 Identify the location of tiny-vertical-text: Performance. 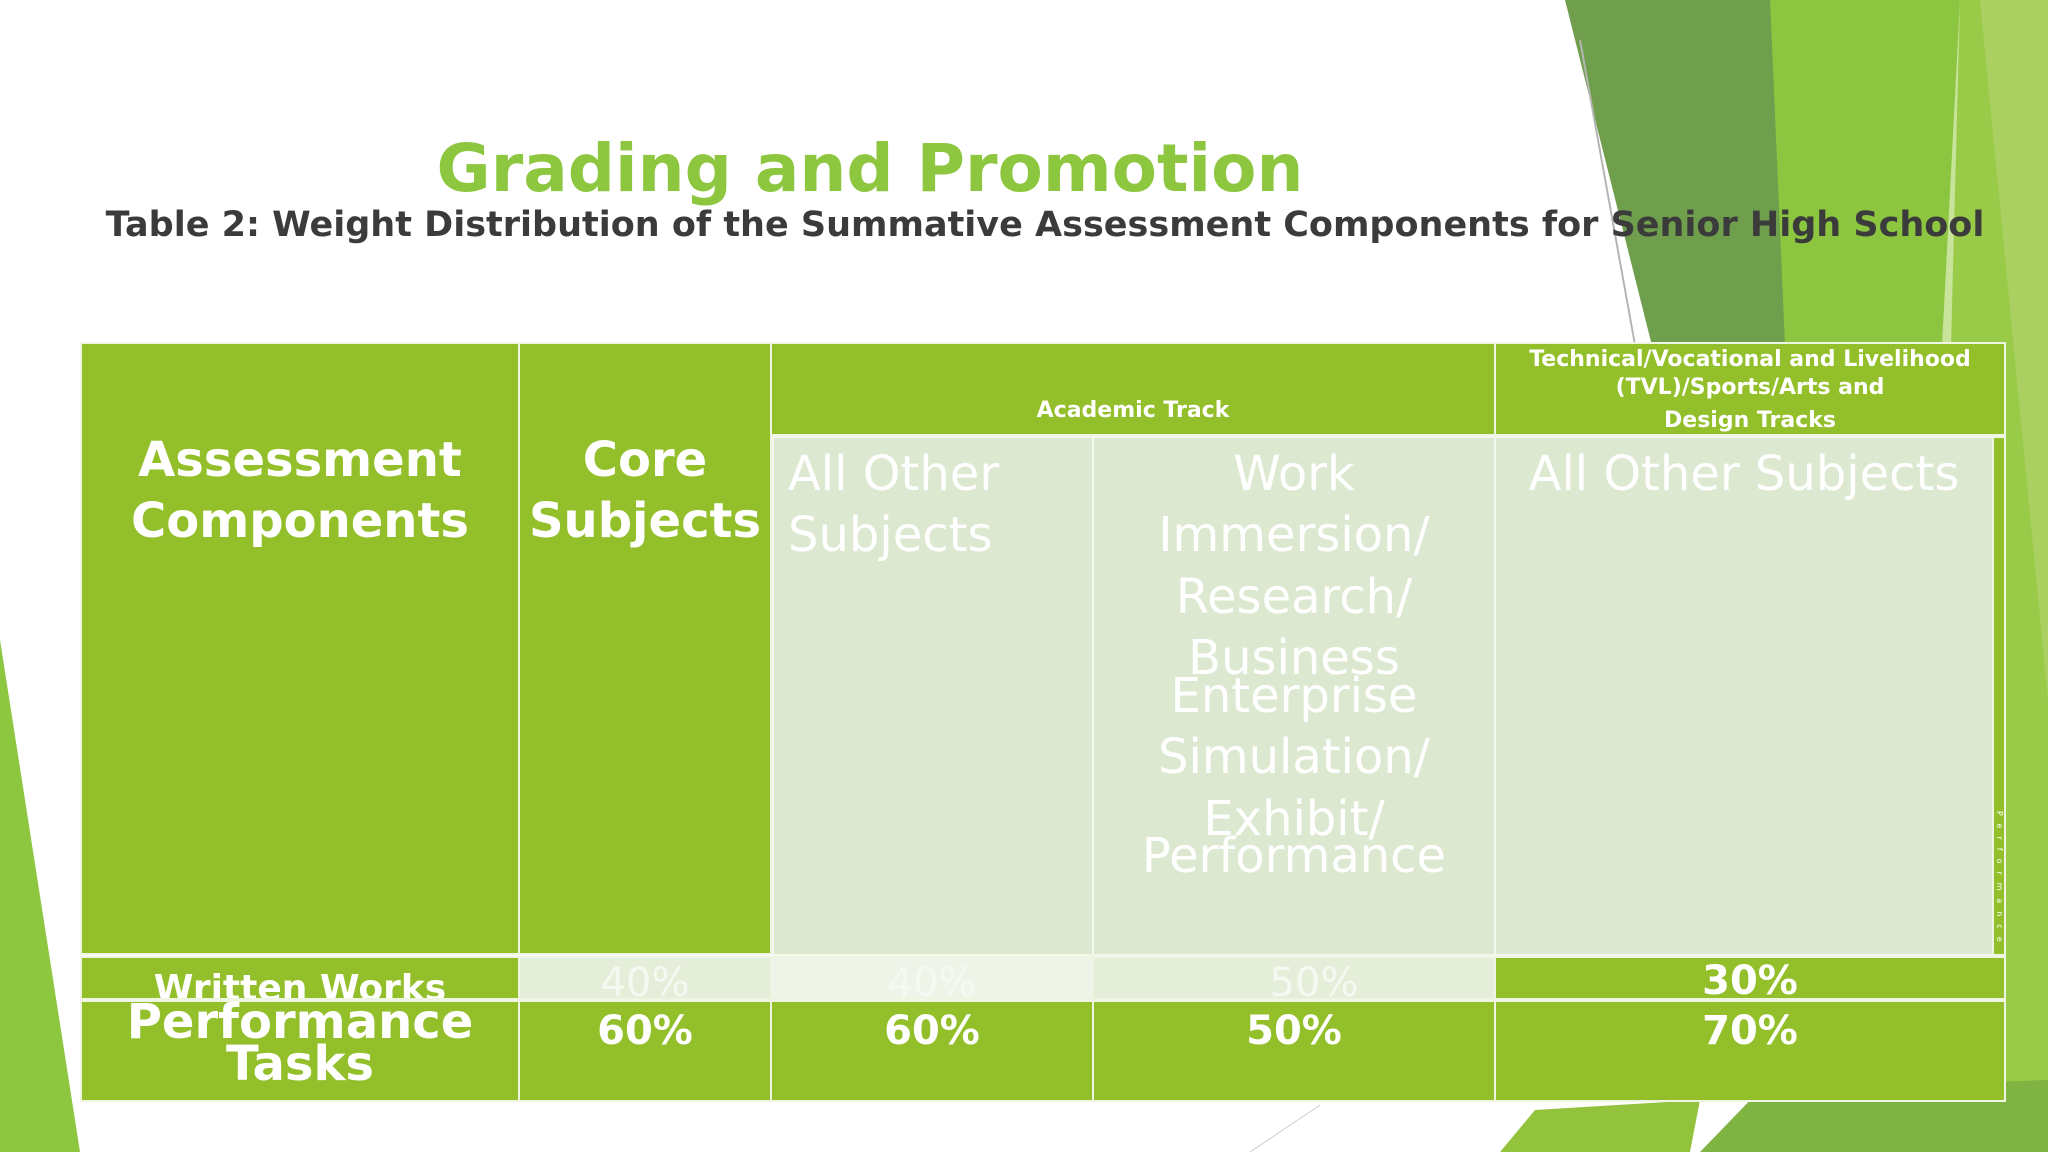
(2000, 880).